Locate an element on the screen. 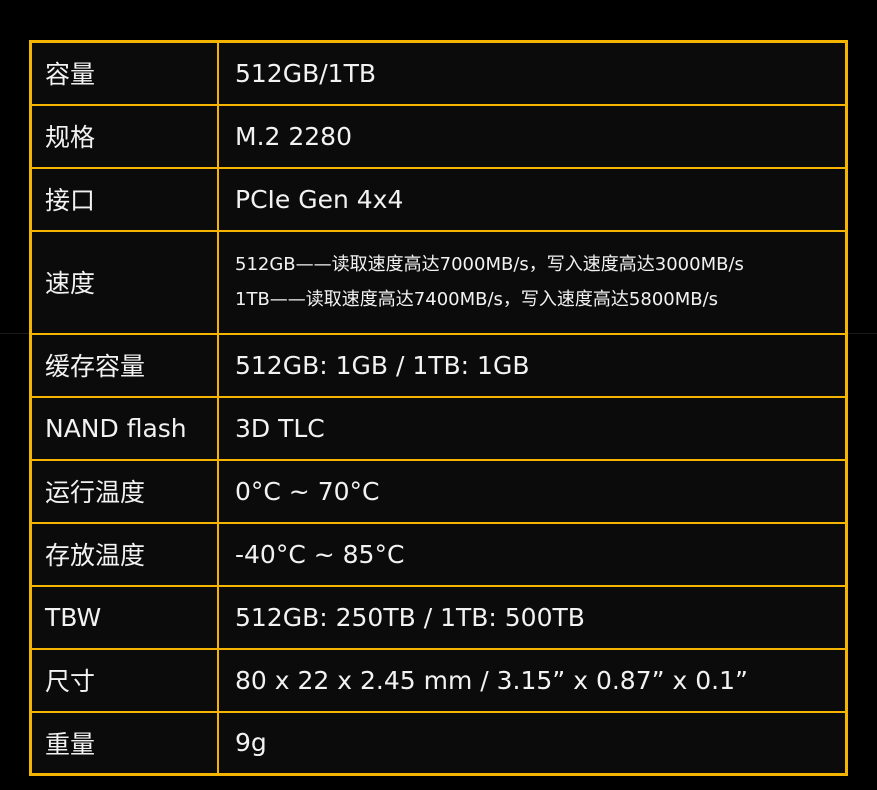  spec-row: 缓存容量 512GB: 1GB / 1TB: 1GB is located at coordinates (438, 365).